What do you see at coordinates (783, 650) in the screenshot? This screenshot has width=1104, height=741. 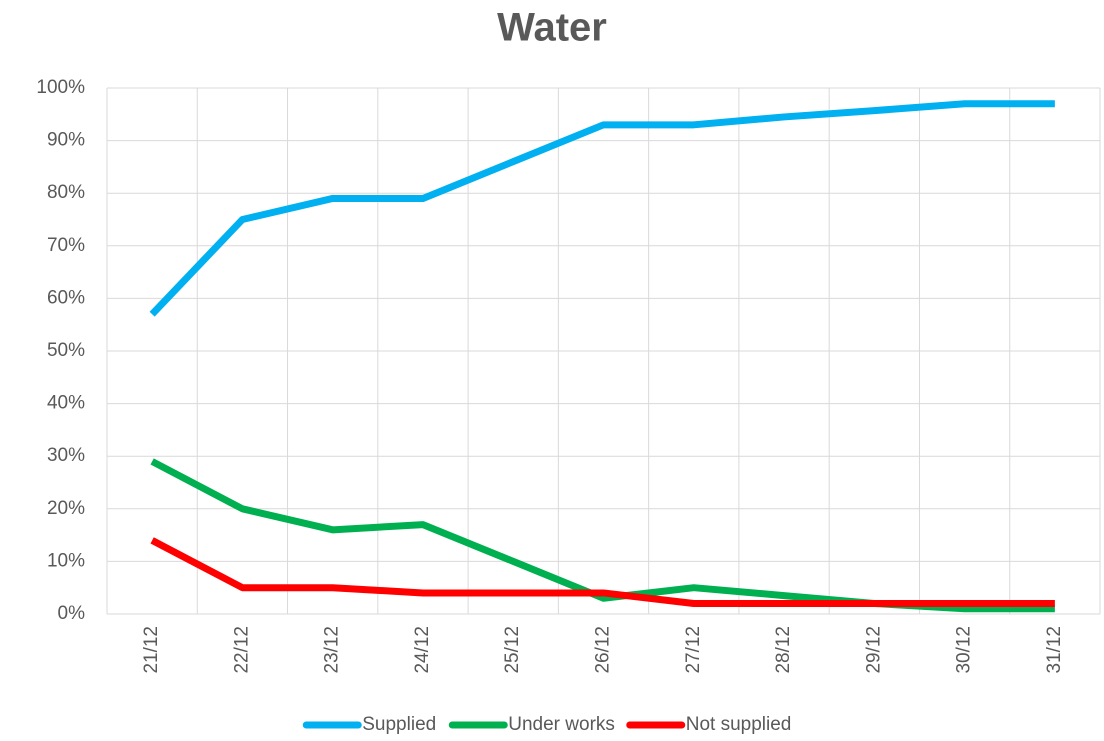 I see `x-tick-label: 28/12` at bounding box center [783, 650].